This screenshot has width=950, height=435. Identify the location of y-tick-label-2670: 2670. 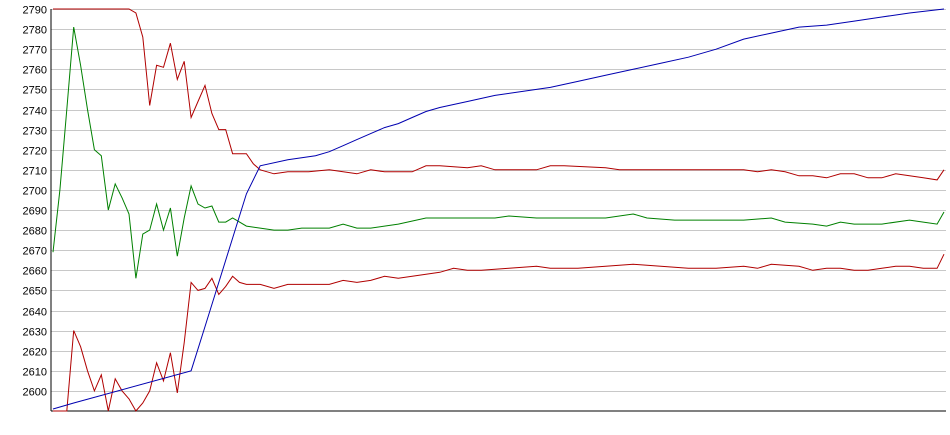
(35, 252).